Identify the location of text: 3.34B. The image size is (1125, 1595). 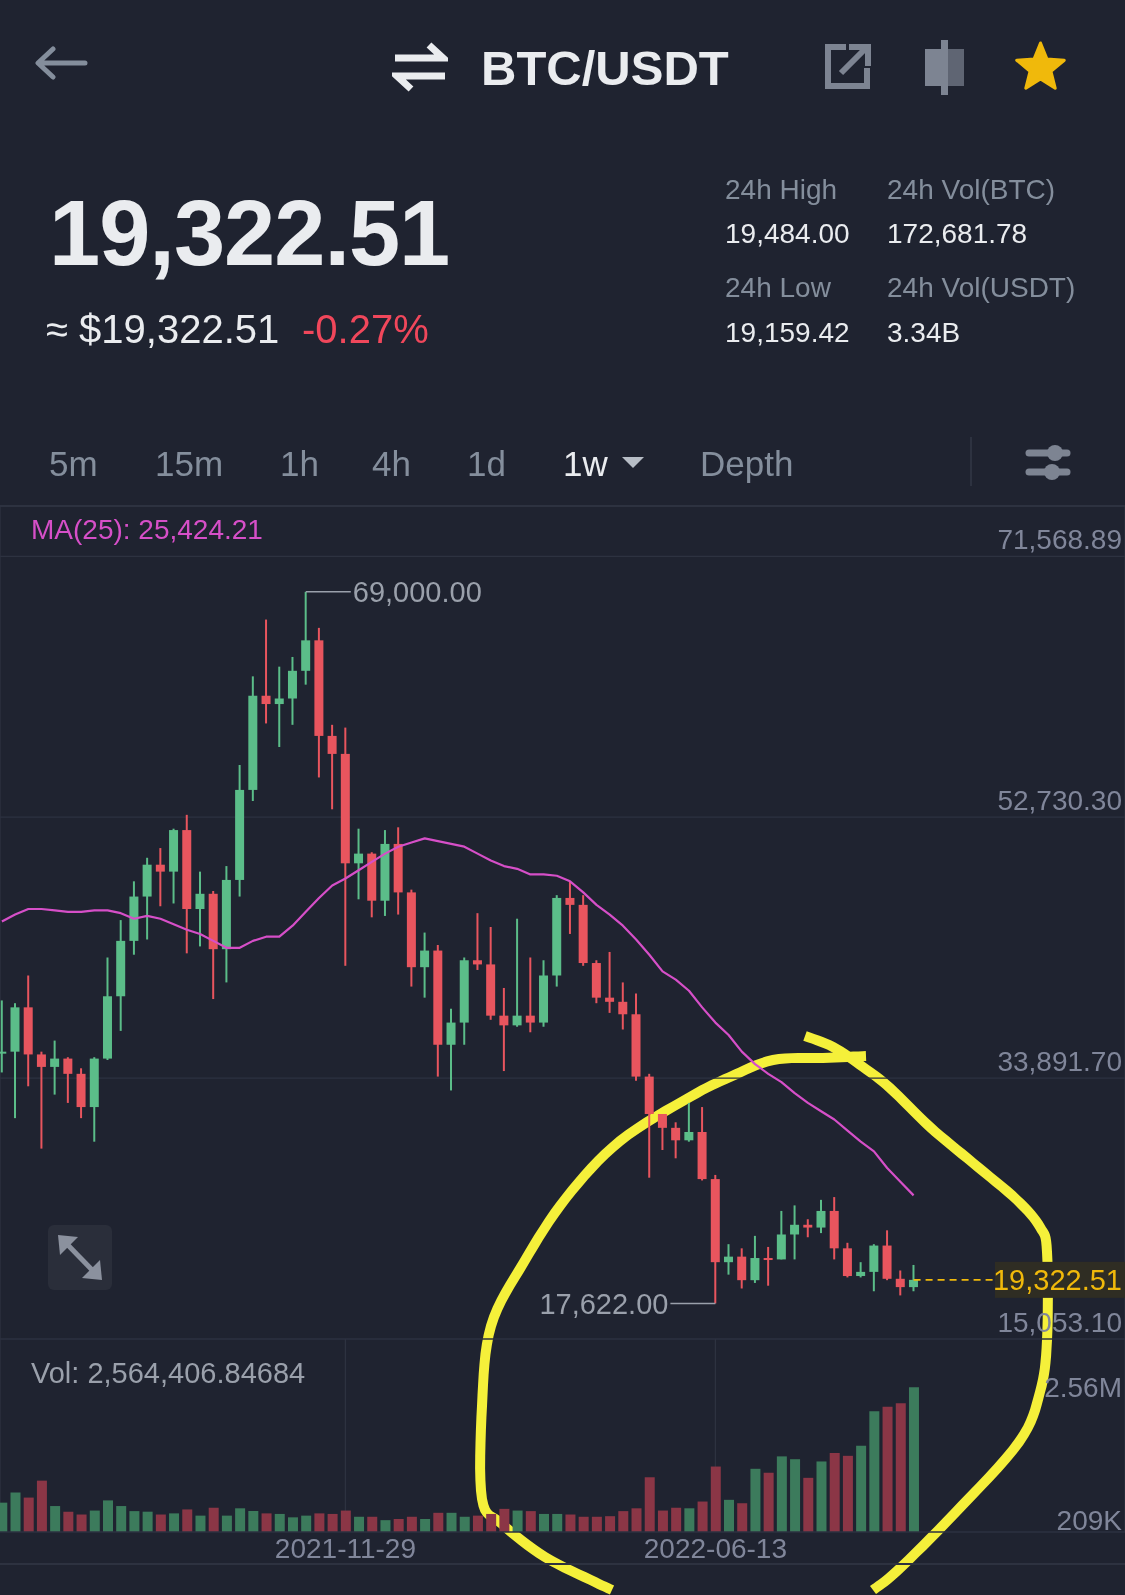
(924, 333).